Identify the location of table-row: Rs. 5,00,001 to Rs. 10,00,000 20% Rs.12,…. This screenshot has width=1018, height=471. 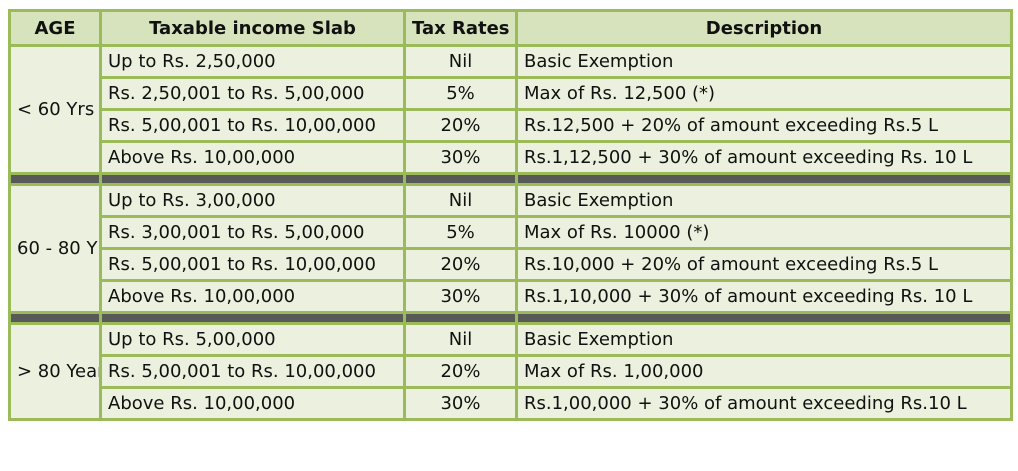
(511, 125).